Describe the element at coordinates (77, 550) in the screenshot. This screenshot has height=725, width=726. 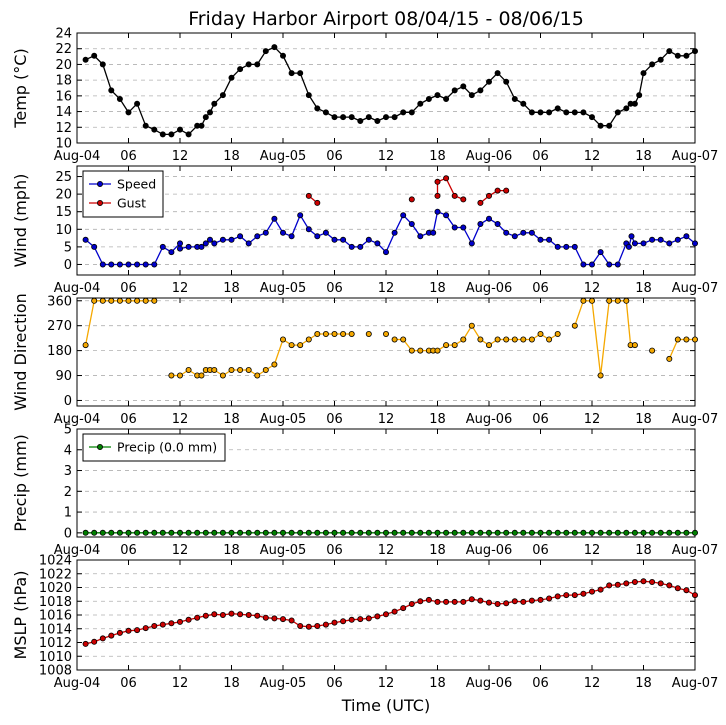
I see `precip-xtick-label: Aug-04` at that location.